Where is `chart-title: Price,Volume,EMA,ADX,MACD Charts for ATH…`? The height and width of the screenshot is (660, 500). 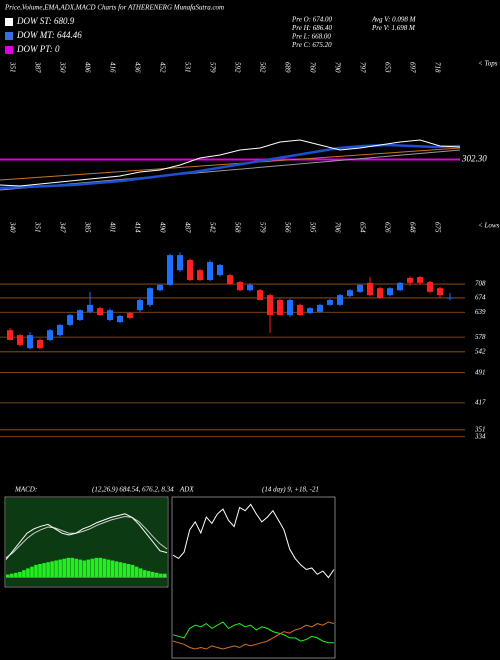 chart-title: Price,Volume,EMA,ADX,MACD Charts for ATH… is located at coordinates (114, 8).